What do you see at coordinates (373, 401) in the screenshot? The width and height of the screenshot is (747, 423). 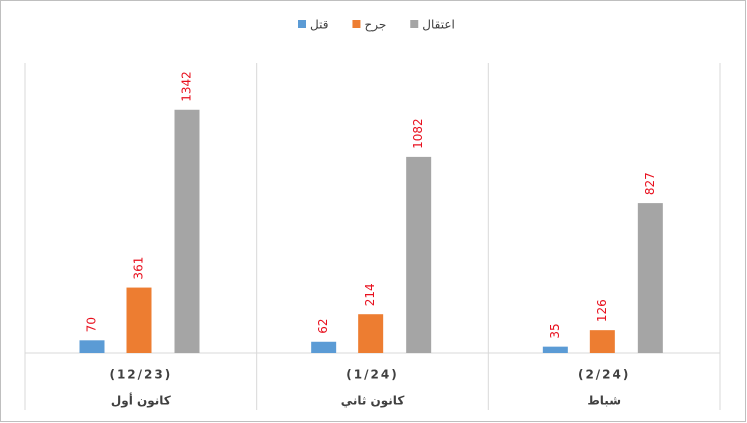 I see `x-tick-label: كانون ثاني` at bounding box center [373, 401].